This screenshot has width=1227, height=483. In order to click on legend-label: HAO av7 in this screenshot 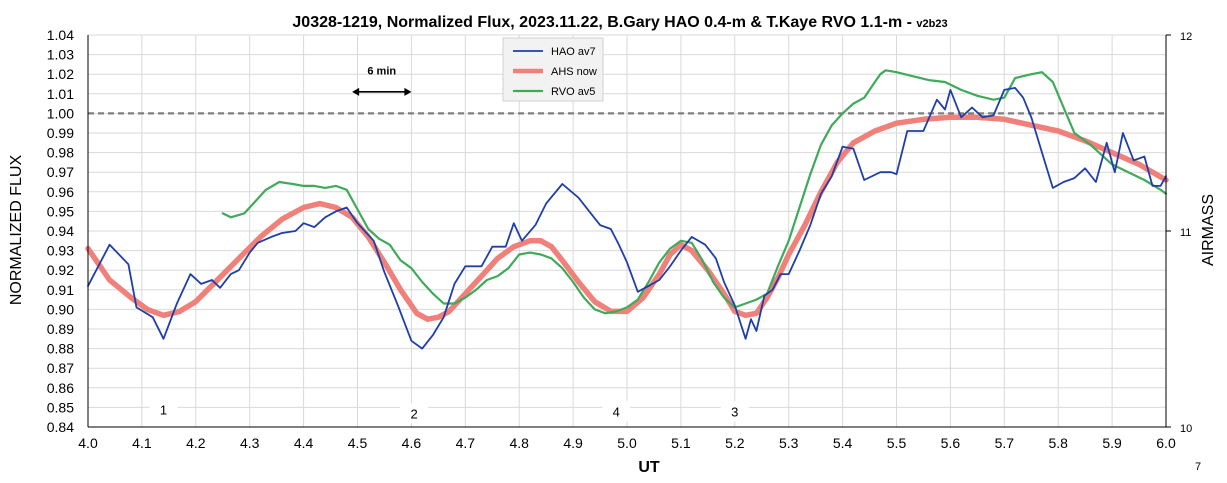, I will do `click(573, 52)`.